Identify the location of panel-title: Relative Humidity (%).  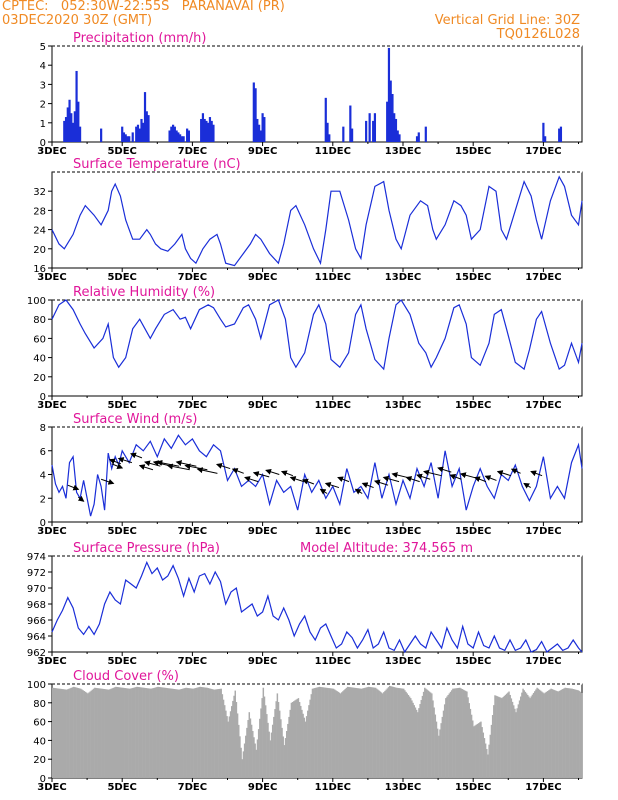
(144, 292).